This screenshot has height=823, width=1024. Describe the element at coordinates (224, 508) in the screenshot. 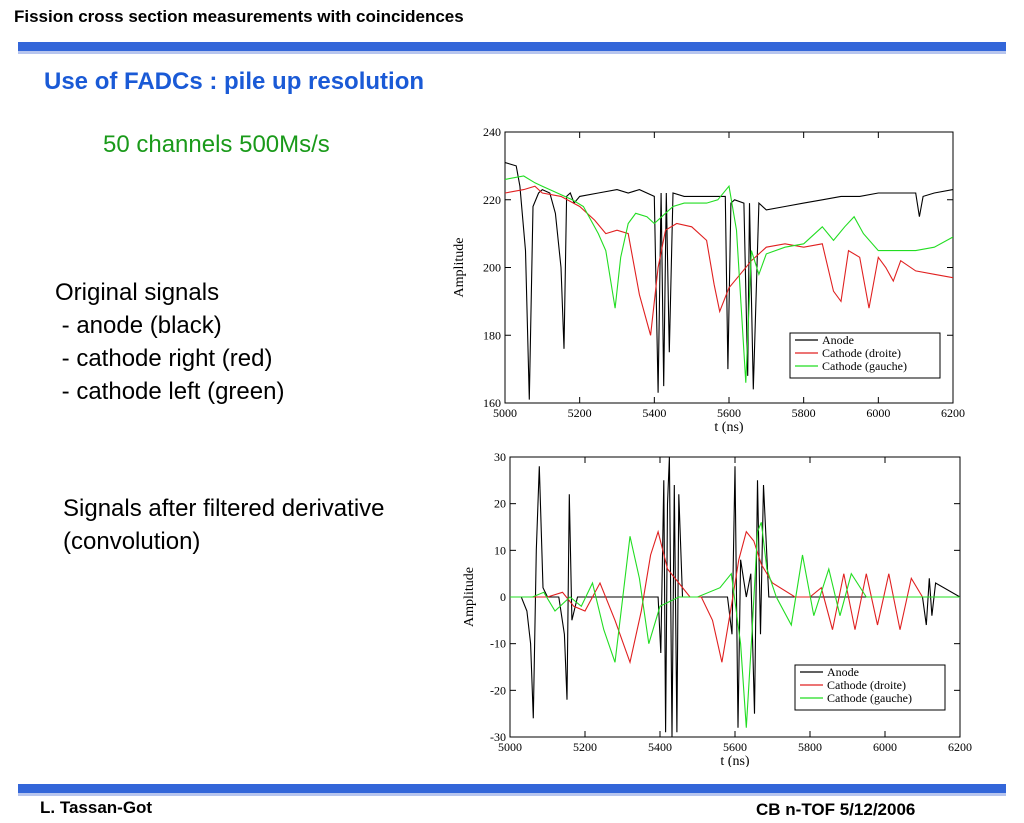

I see `derivative-line-1: Signals after filtered derivative` at that location.